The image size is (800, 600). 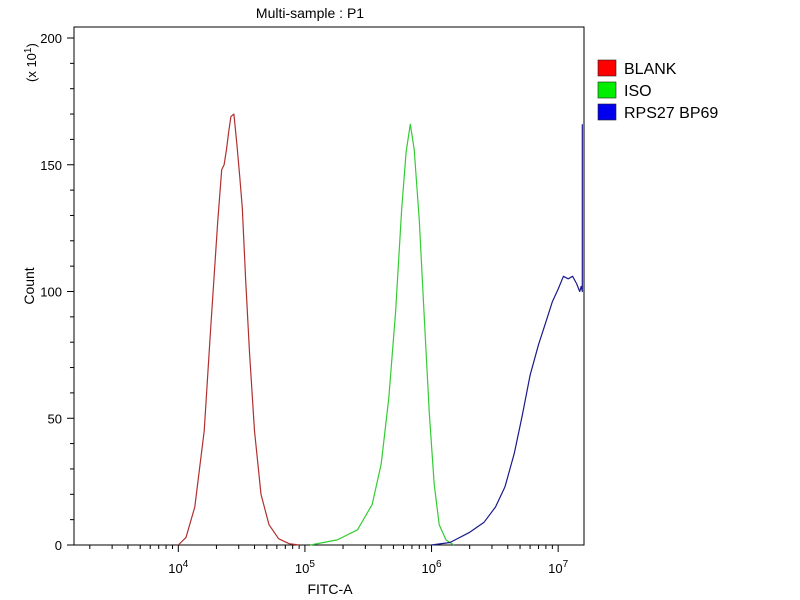 I want to click on x-tick-label: 10⁷, so click(x=558, y=567).